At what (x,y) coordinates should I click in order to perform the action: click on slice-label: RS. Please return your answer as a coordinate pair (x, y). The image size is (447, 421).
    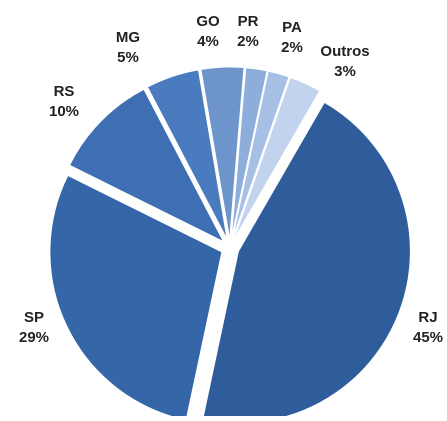
    Looking at the image, I should click on (64, 91).